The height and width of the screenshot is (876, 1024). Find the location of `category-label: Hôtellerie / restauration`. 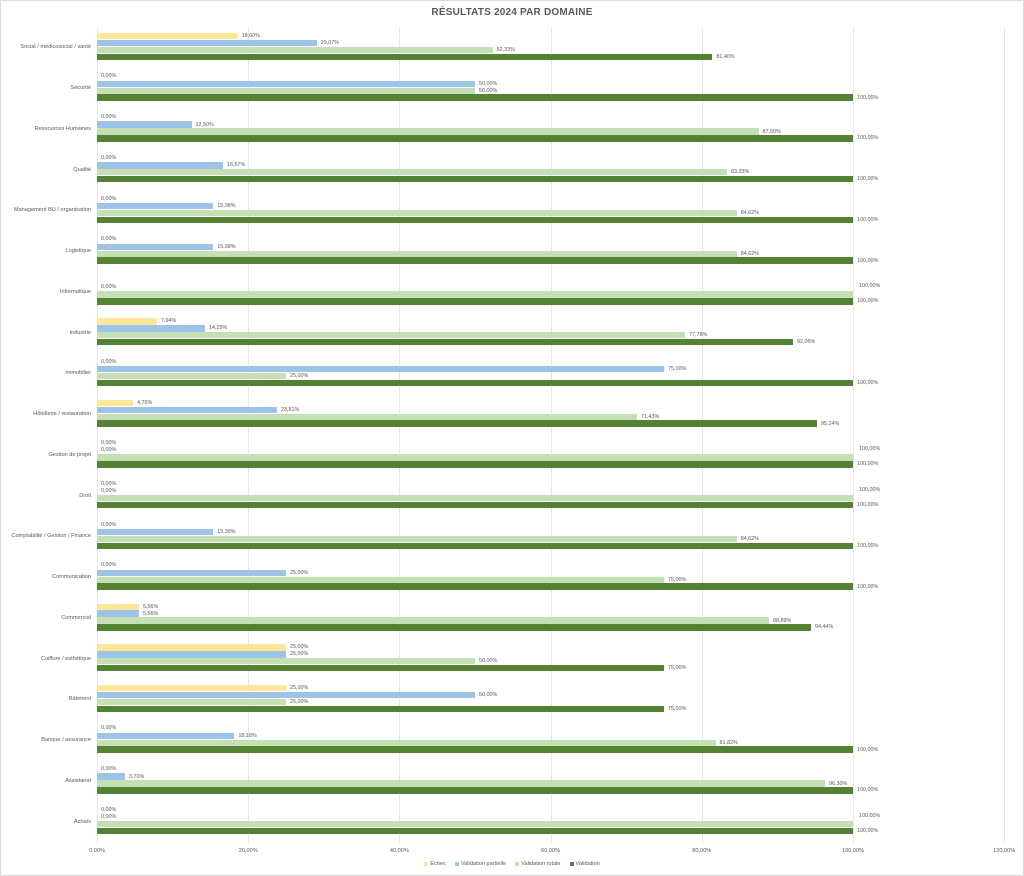

category-label: Hôtellerie / restauration is located at coordinates (62, 414).